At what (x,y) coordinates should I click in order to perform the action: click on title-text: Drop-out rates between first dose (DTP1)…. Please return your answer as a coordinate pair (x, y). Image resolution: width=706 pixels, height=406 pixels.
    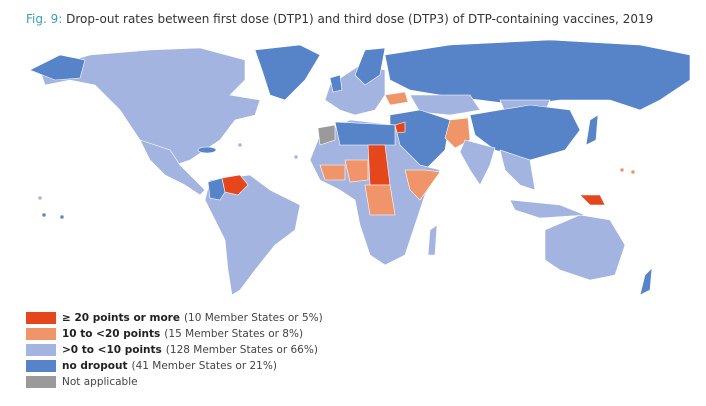
    Looking at the image, I should click on (360, 19).